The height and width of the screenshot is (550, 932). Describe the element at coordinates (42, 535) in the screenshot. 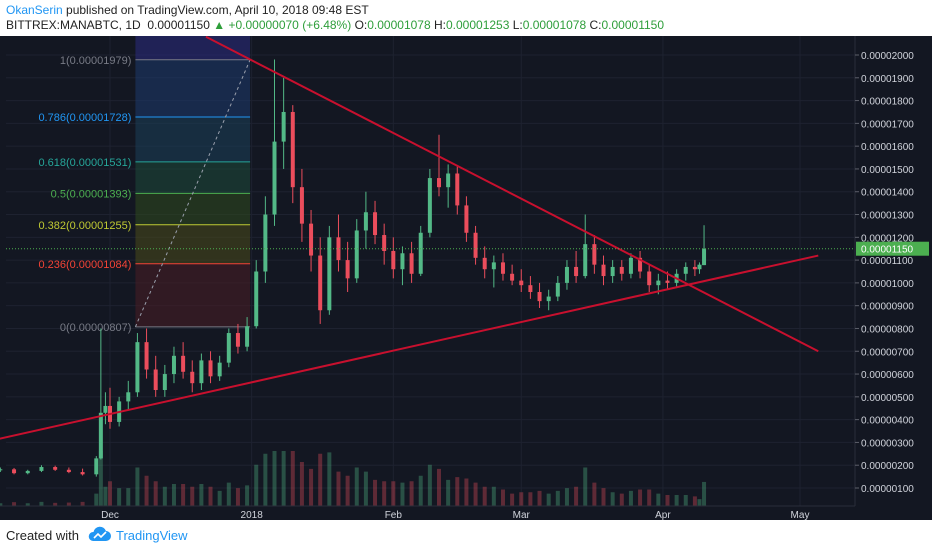

I see `created-with-text: Created with` at that location.